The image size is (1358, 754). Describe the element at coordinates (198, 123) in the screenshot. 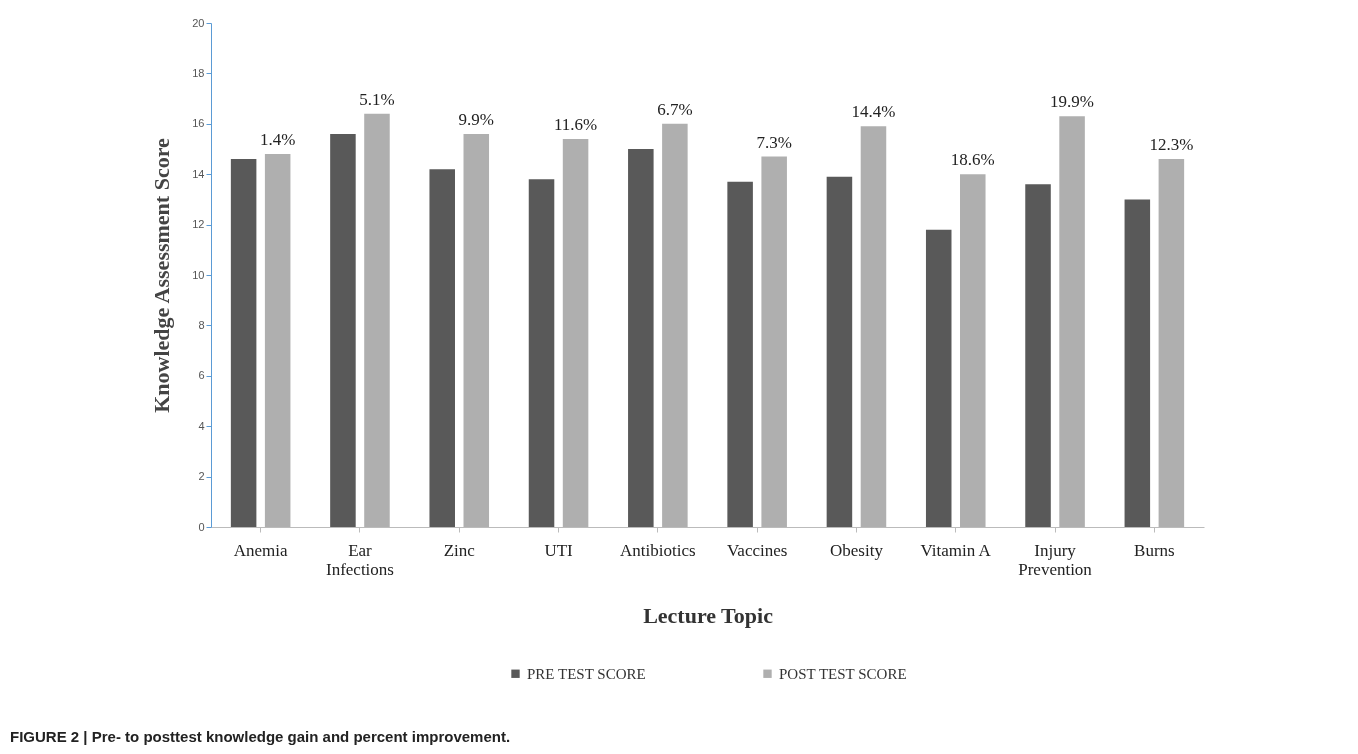

I see `y-tick-label: 16` at that location.